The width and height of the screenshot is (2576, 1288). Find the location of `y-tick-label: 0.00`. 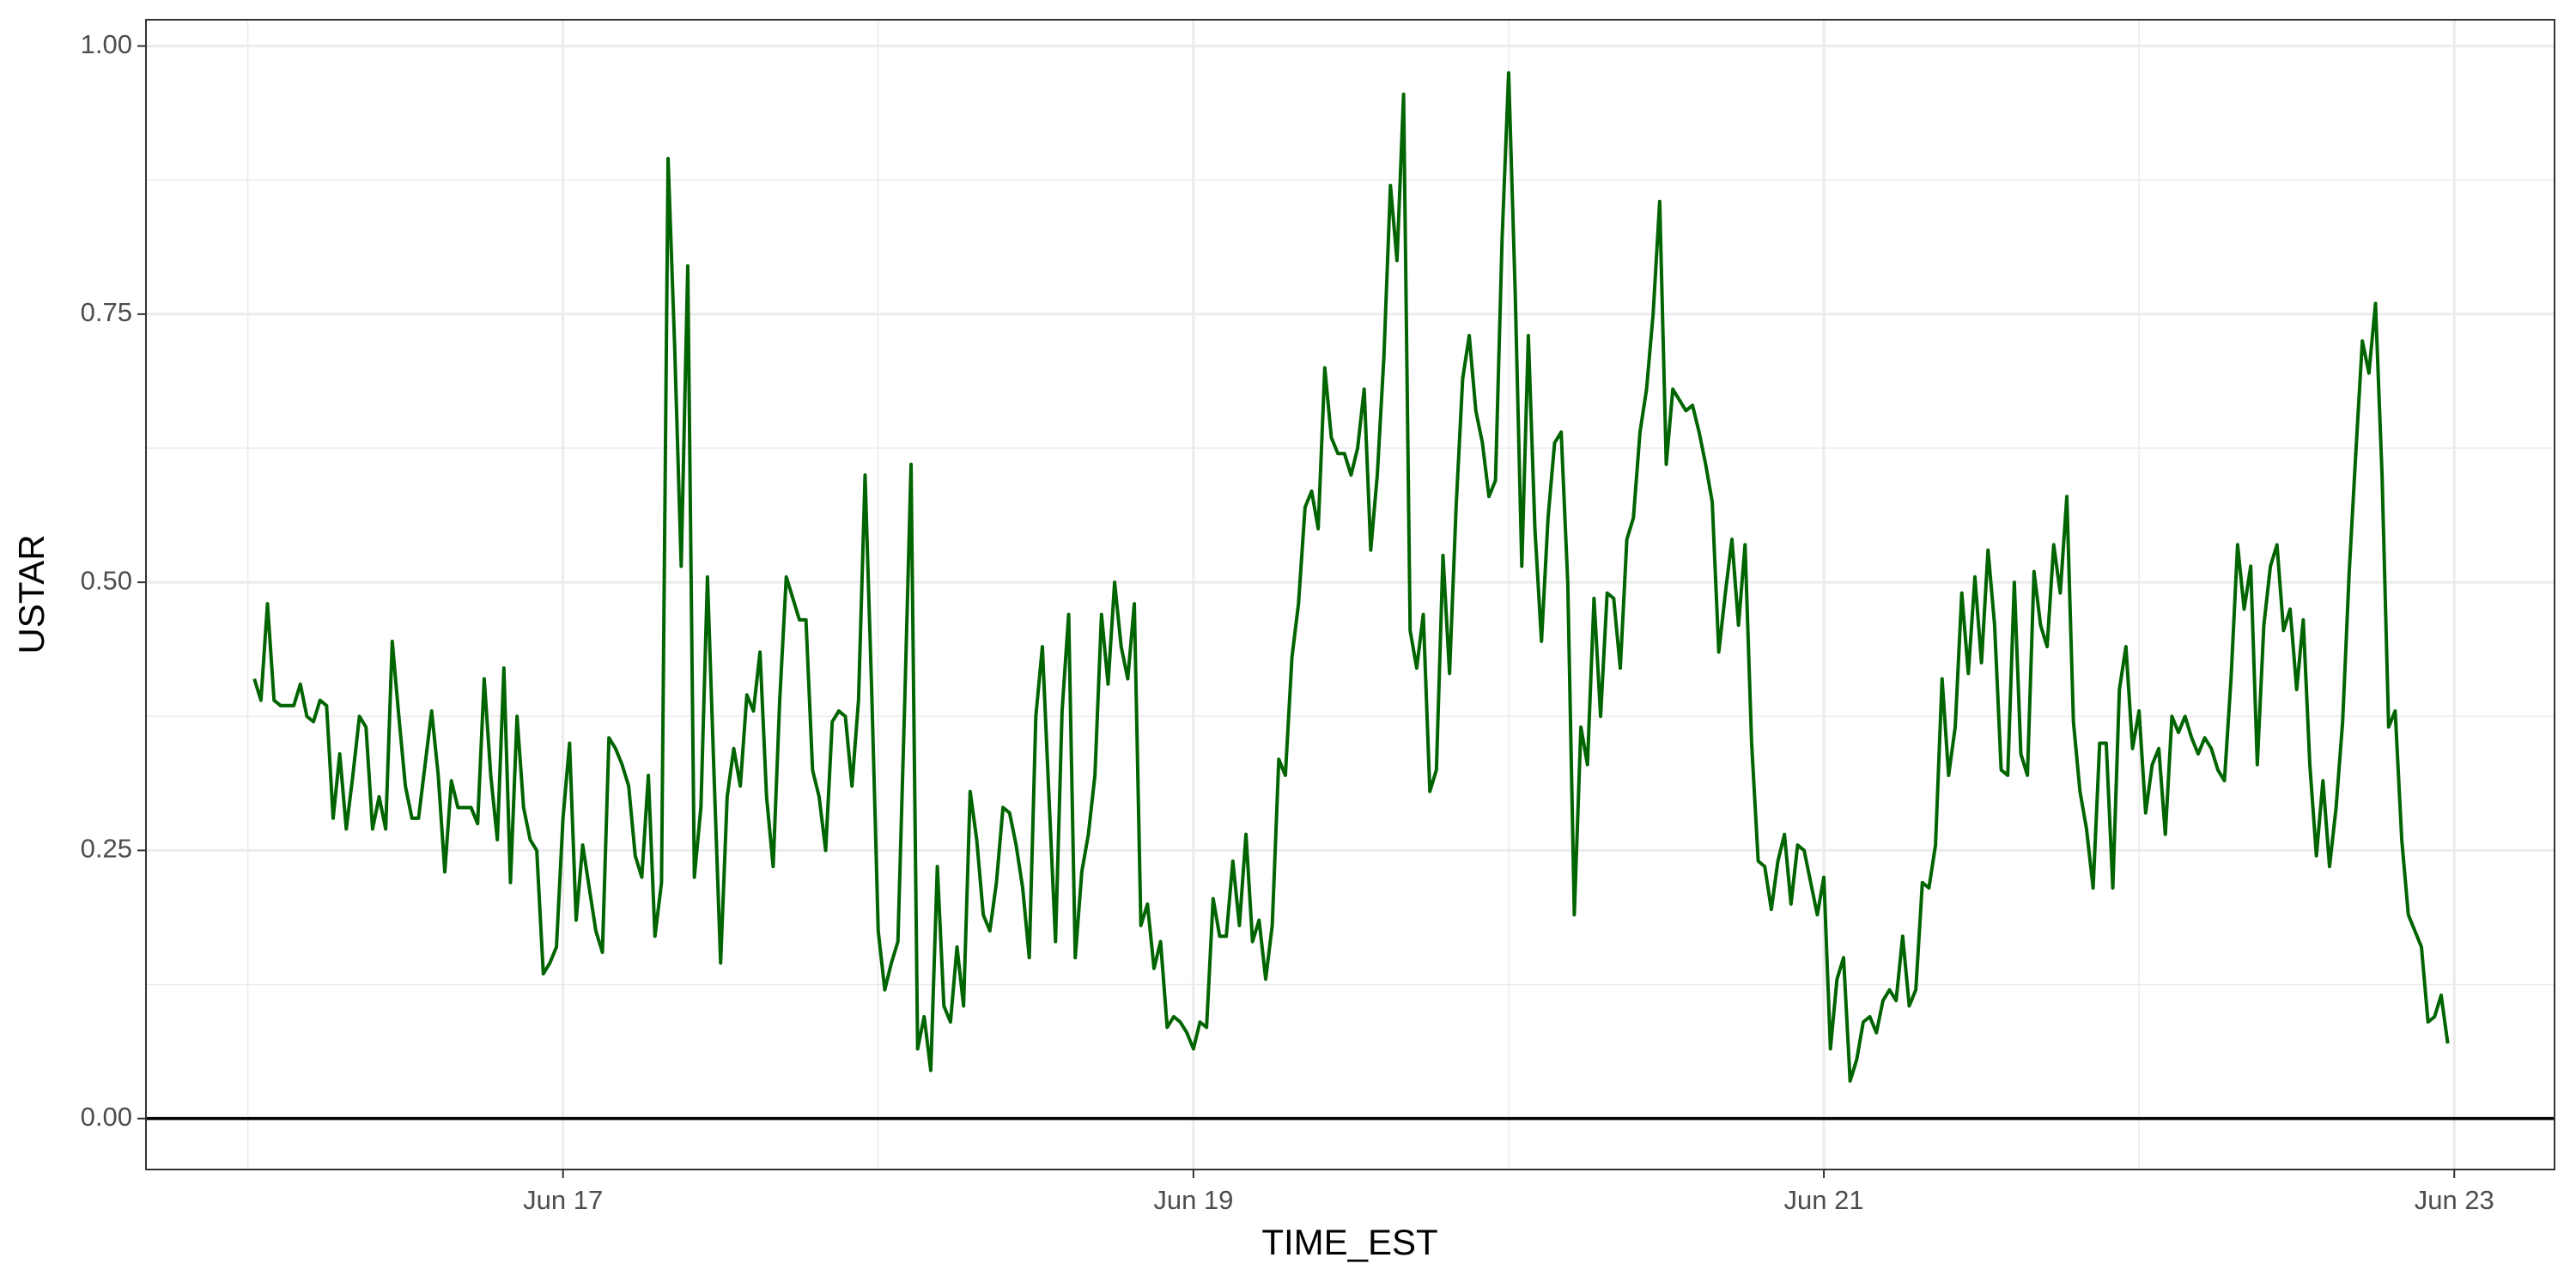

y-tick-label: 0.00 is located at coordinates (106, 1117).